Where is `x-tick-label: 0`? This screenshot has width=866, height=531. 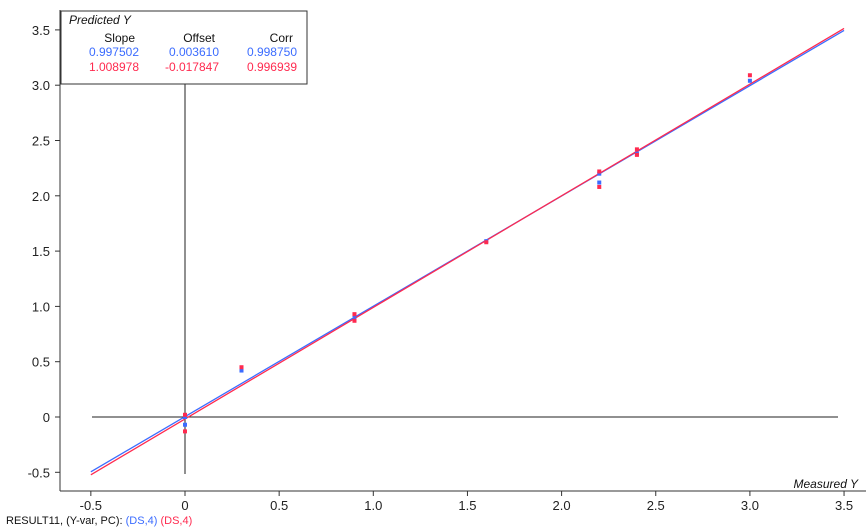 x-tick-label: 0 is located at coordinates (184, 505).